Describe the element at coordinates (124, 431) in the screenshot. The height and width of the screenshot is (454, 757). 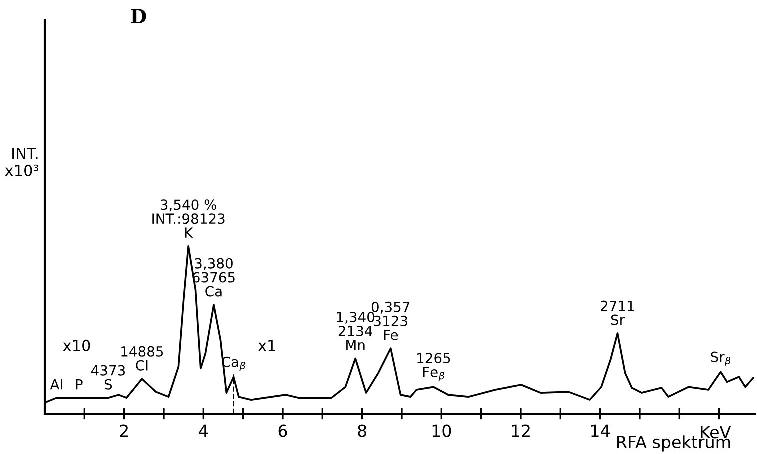
I see `x-tick-label: 2` at that location.